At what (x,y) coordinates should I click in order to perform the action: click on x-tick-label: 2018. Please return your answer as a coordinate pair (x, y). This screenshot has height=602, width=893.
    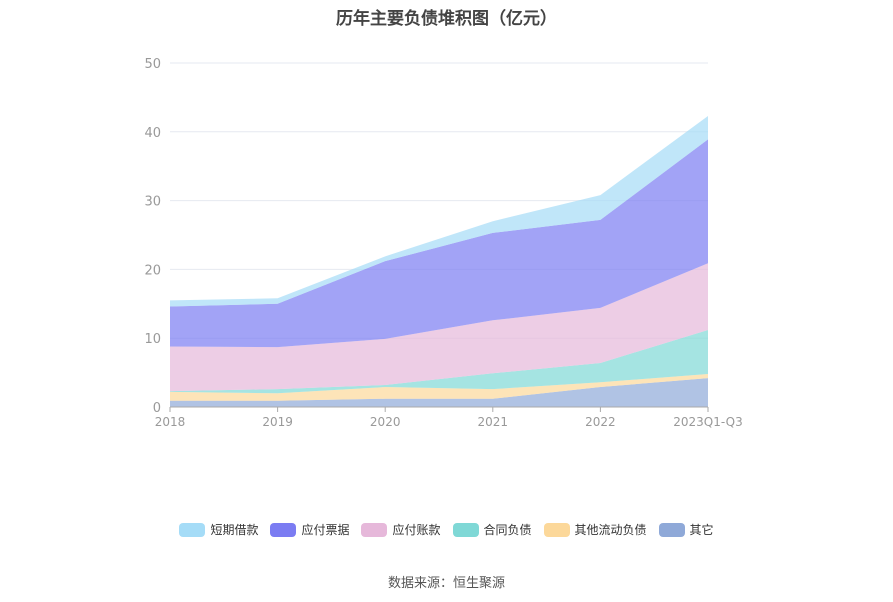
    Looking at the image, I should click on (170, 422).